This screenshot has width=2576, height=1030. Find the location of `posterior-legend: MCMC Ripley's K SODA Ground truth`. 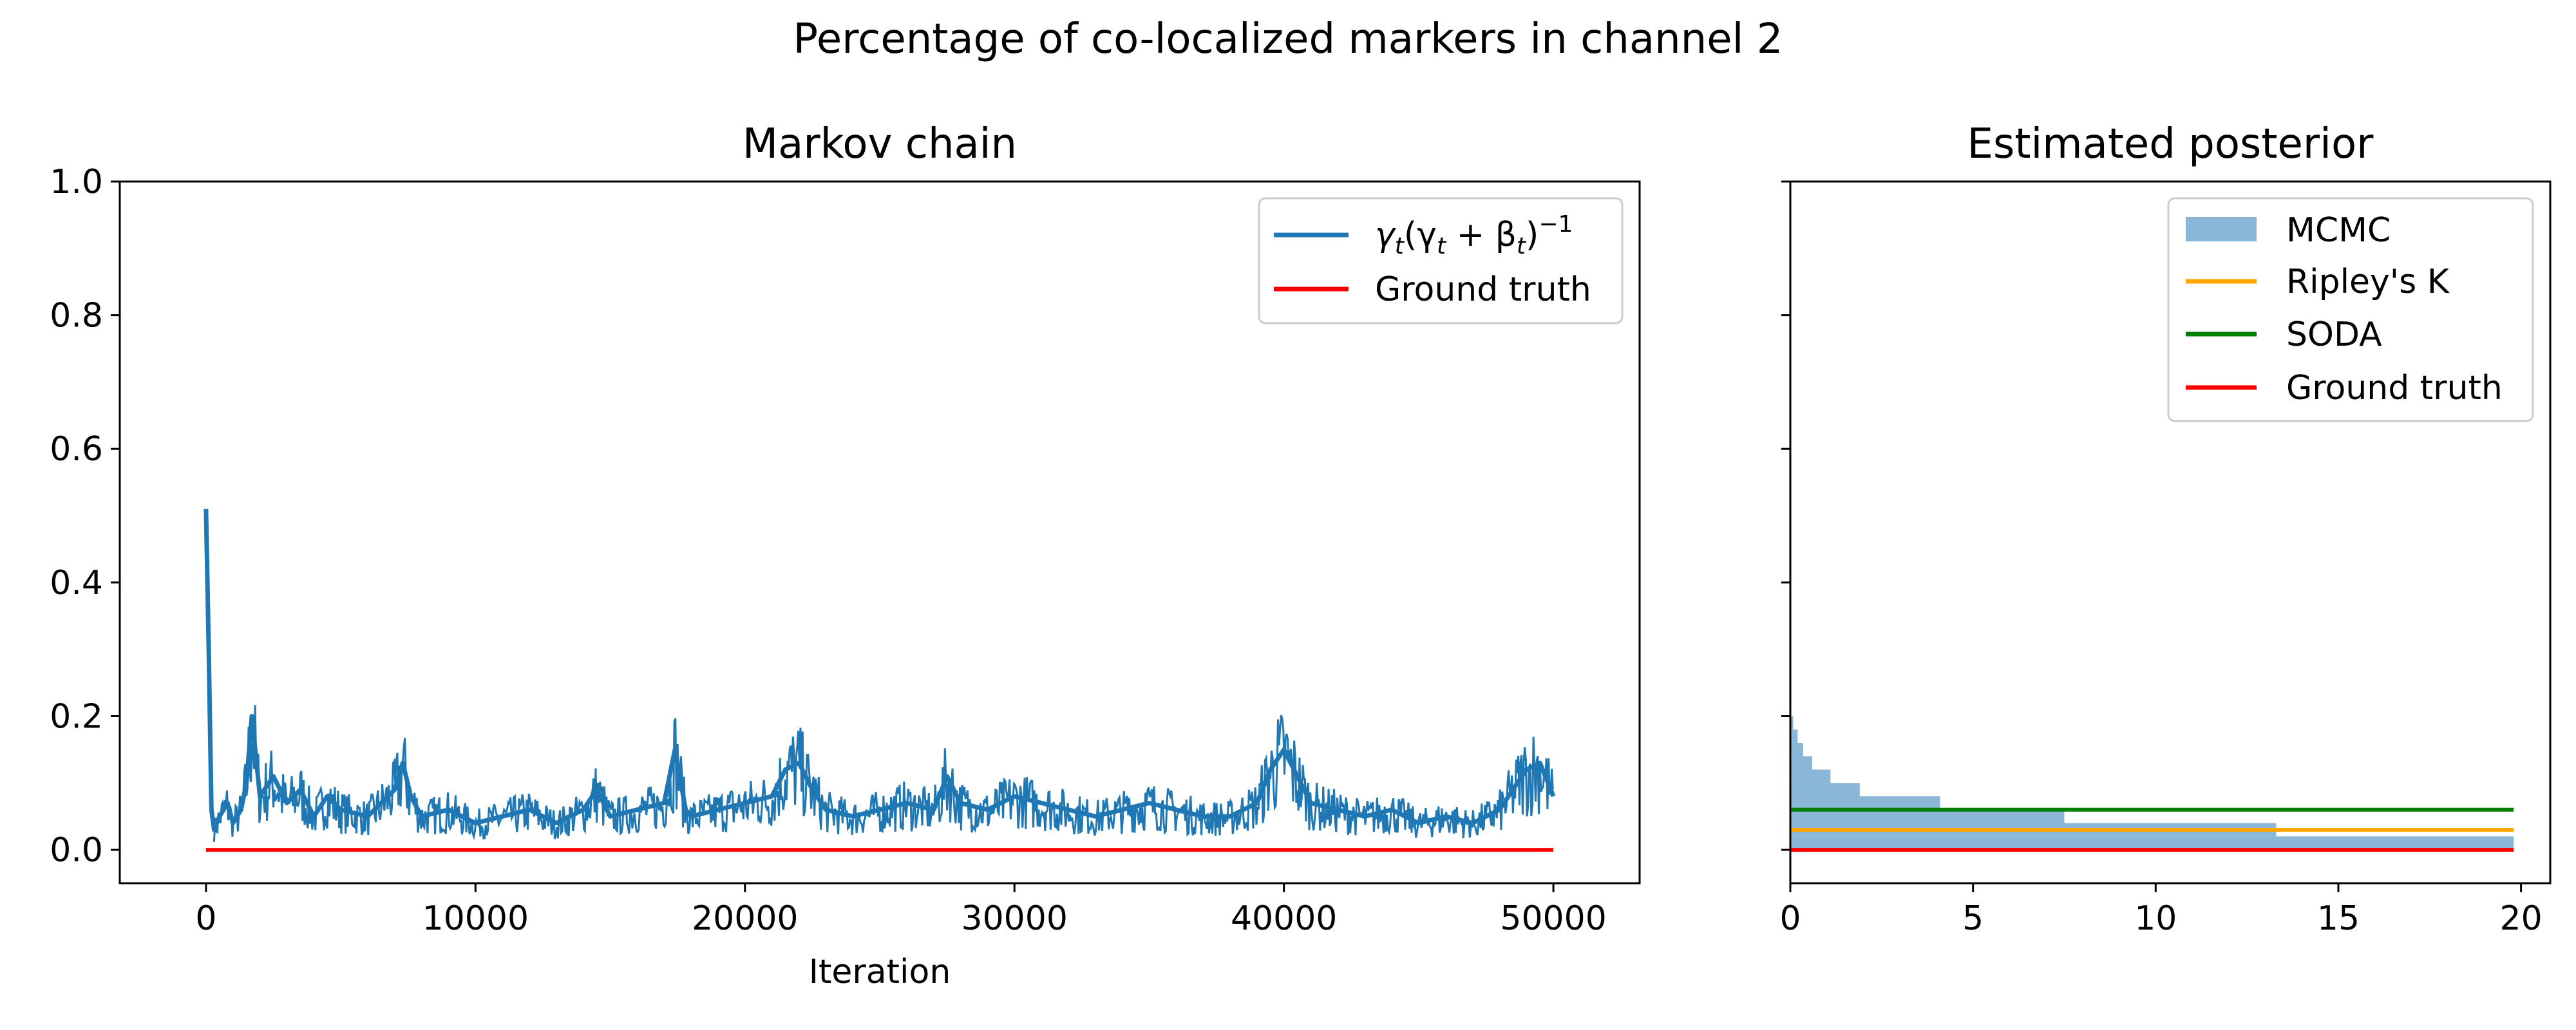

posterior-legend: MCMC Ripley's K SODA Ground truth is located at coordinates (2350, 310).